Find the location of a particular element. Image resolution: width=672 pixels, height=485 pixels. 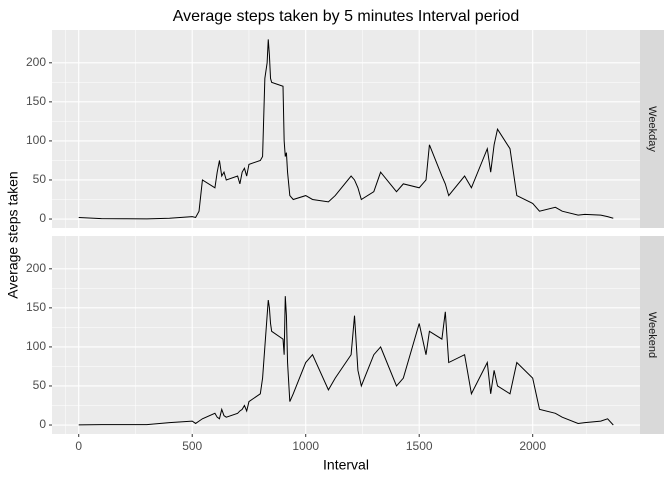

x-axis-label: Interval is located at coordinates (346, 465).